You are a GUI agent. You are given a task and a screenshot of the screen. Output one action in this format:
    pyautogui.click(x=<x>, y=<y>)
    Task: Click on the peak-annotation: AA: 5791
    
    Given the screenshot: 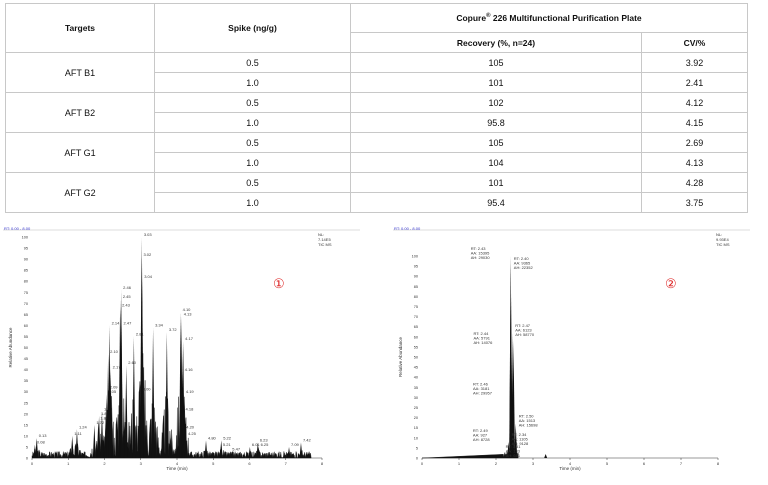 What is the action you would take?
    pyautogui.click(x=481, y=337)
    